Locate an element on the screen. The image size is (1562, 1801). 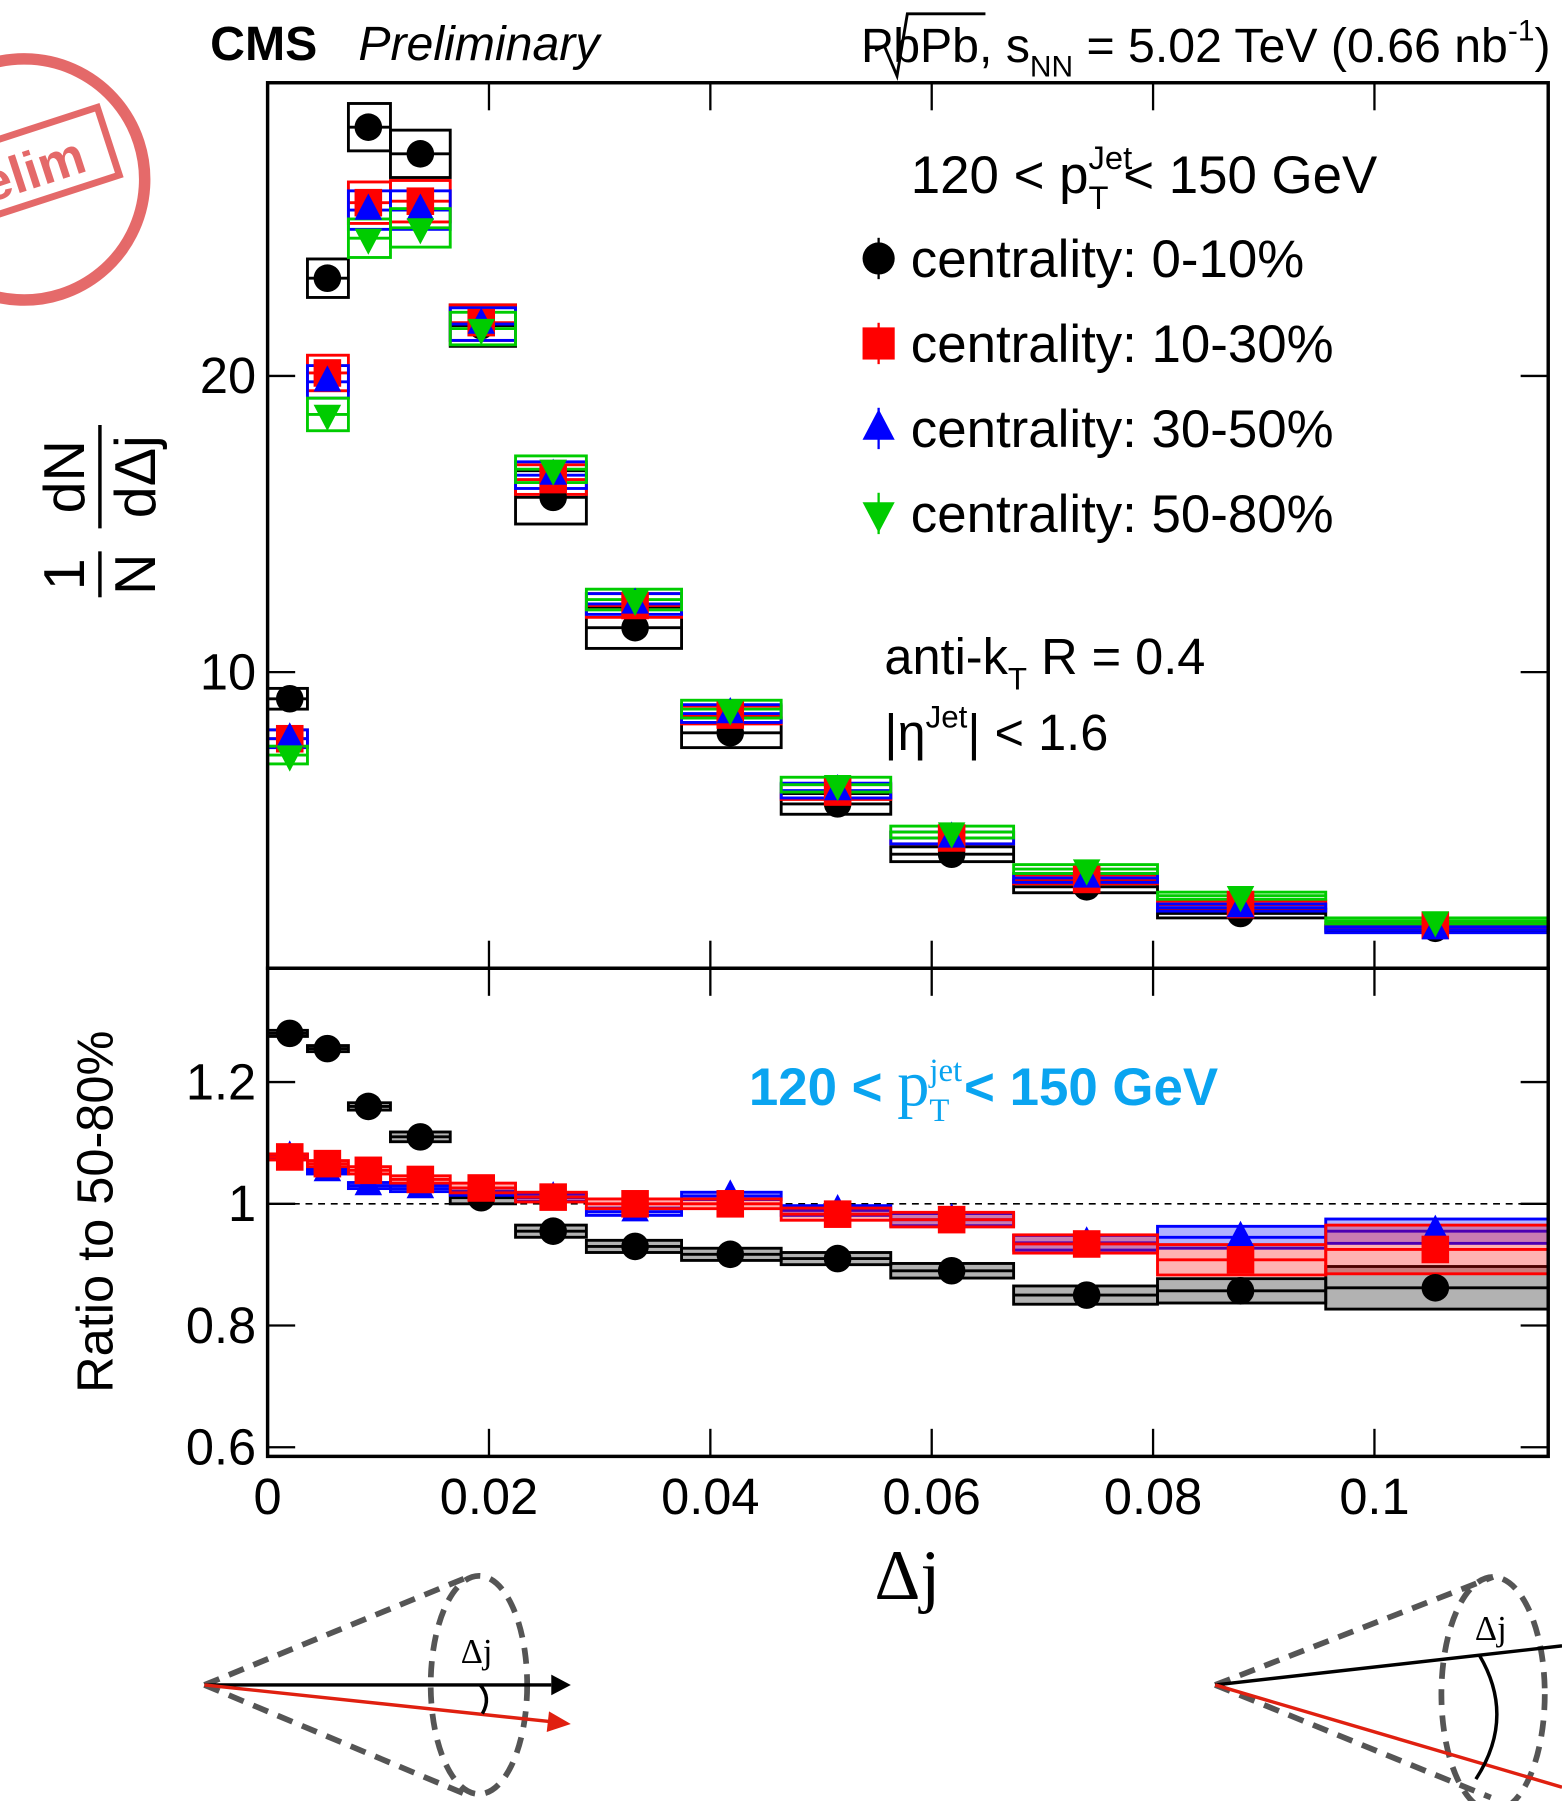
text-part: ) is located at coordinates (1542, 46).